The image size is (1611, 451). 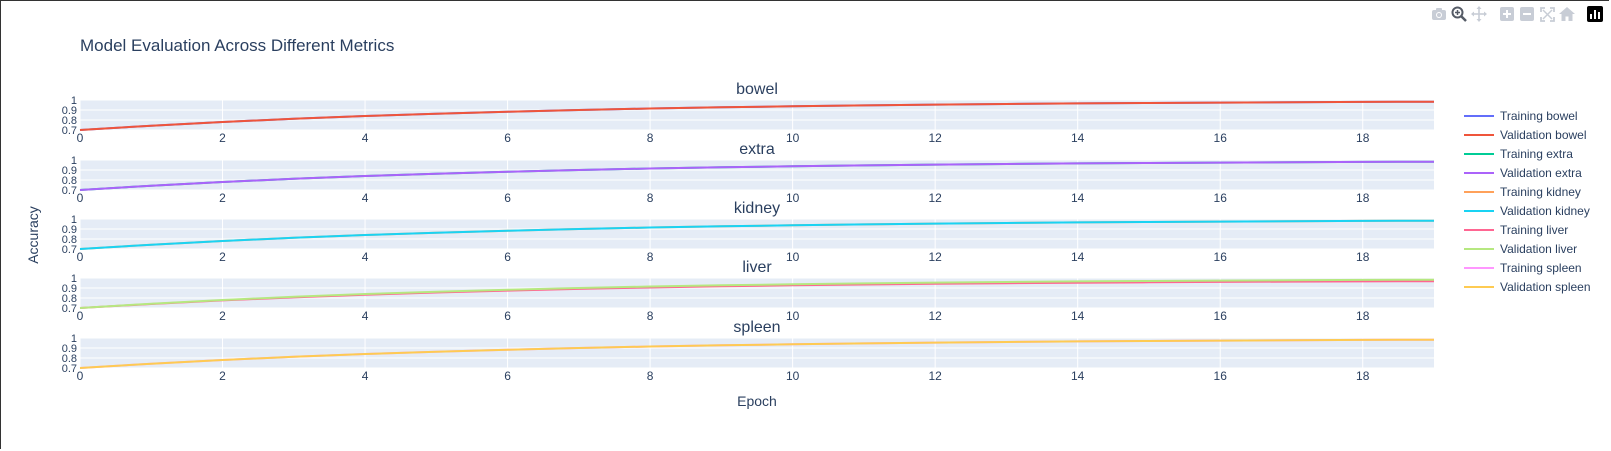 I want to click on legend-item: Validation kidney, so click(x=1527, y=210).